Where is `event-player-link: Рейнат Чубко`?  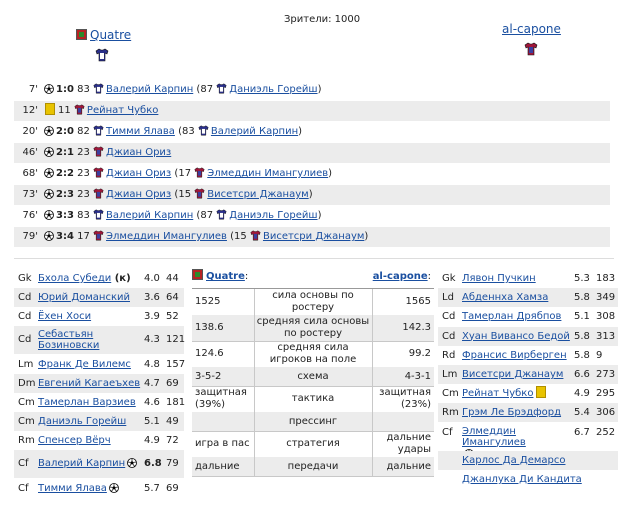
event-player-link: Рейнат Чубко is located at coordinates (122, 110).